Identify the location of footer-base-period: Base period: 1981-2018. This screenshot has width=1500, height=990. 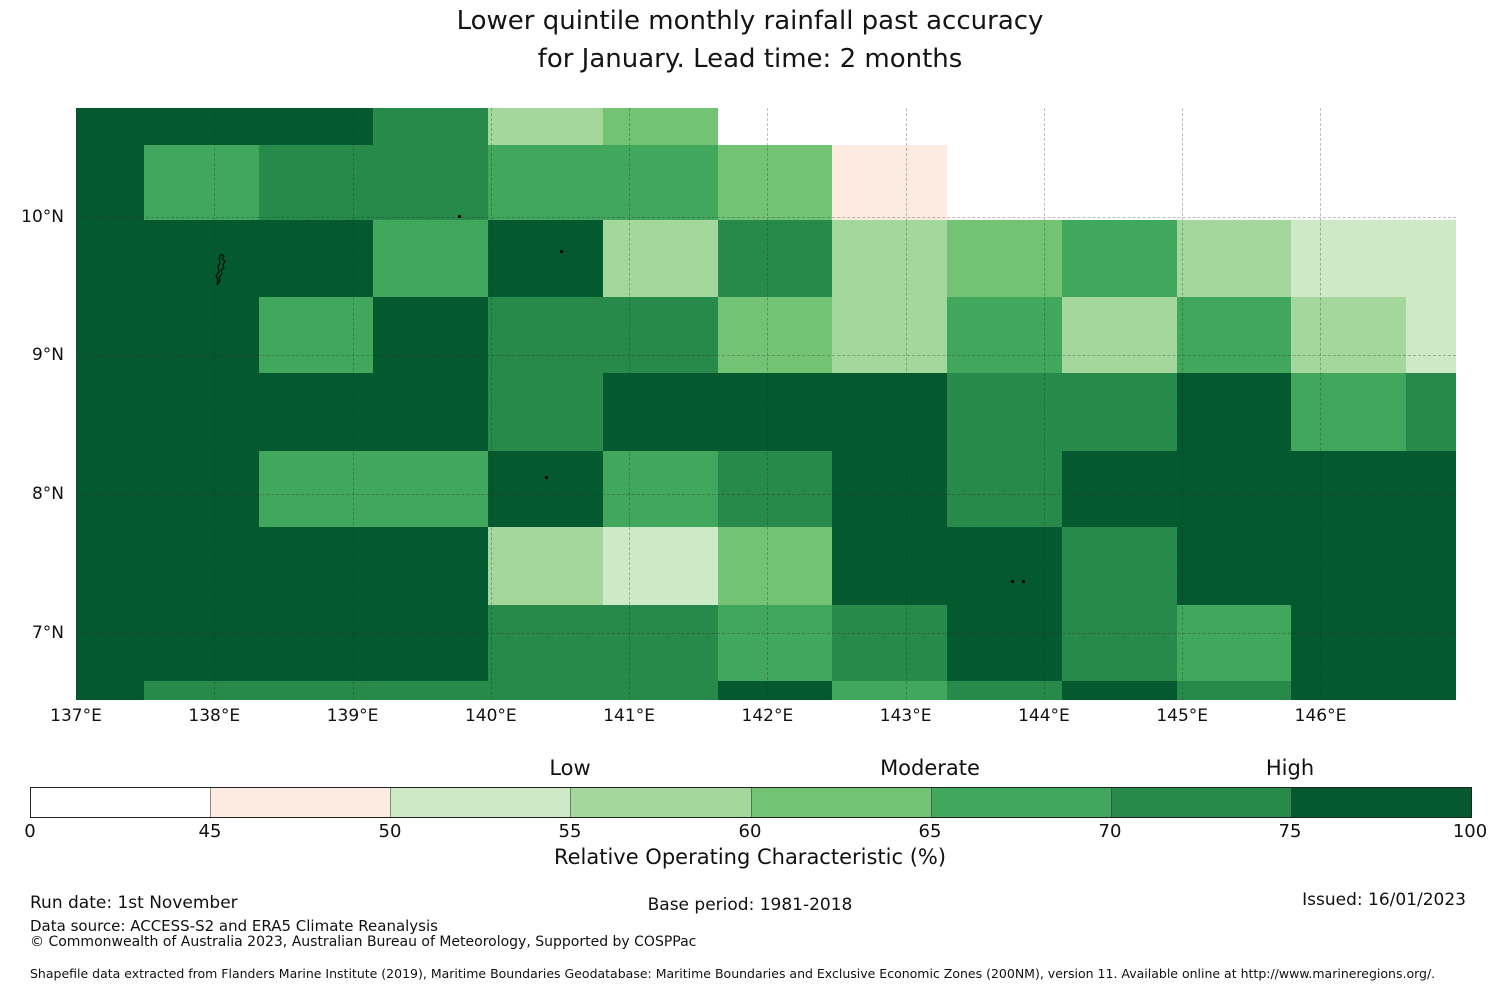
(750, 905).